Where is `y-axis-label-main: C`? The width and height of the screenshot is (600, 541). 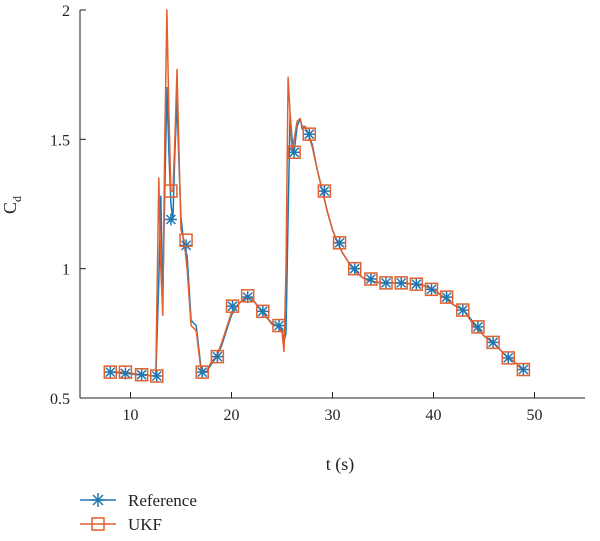
y-axis-label-main: C is located at coordinates (10, 208).